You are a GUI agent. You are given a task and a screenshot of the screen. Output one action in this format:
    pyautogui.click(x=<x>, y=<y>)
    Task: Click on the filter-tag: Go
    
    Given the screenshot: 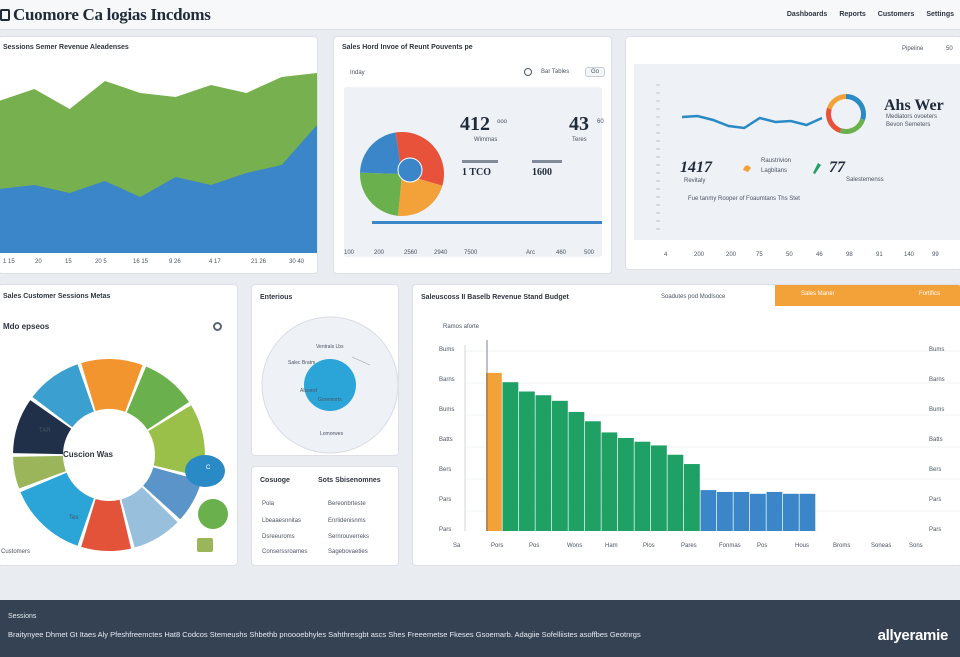 What is the action you would take?
    pyautogui.click(x=595, y=72)
    